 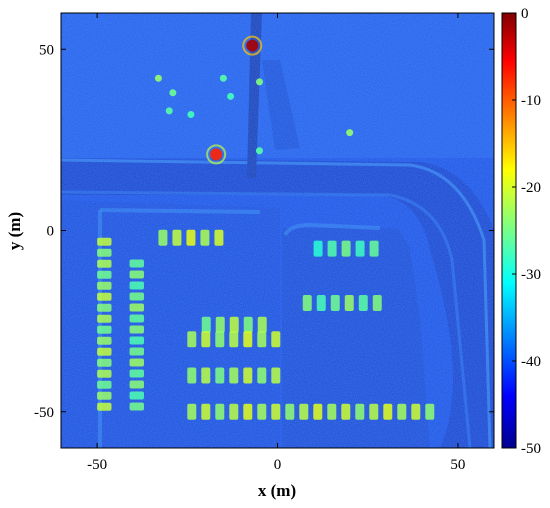 What do you see at coordinates (51, 232) in the screenshot?
I see `y-tick-label: 0` at bounding box center [51, 232].